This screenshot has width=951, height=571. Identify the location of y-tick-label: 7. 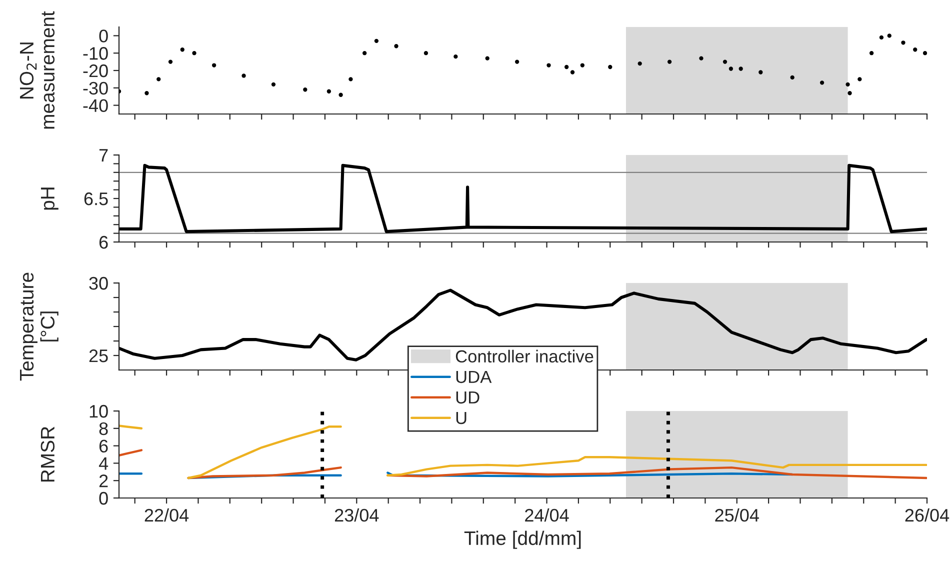
(103, 155).